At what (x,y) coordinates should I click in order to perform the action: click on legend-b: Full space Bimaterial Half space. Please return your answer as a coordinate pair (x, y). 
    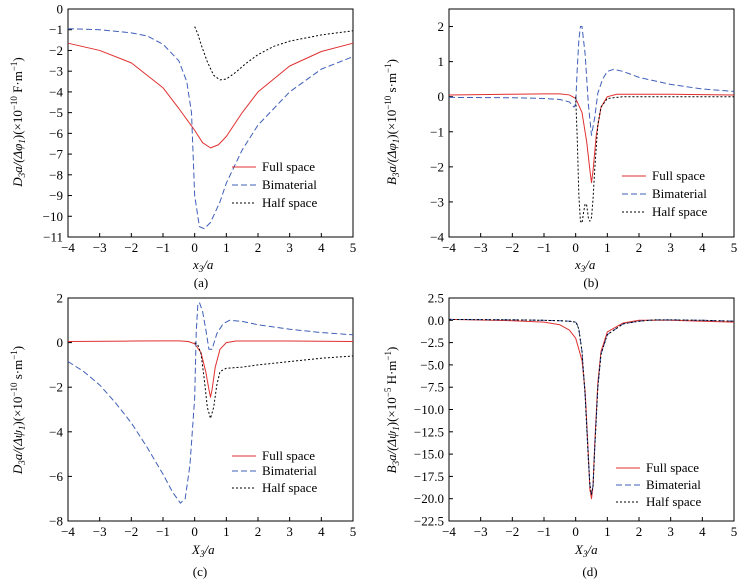
    Looking at the image, I should click on (664, 193).